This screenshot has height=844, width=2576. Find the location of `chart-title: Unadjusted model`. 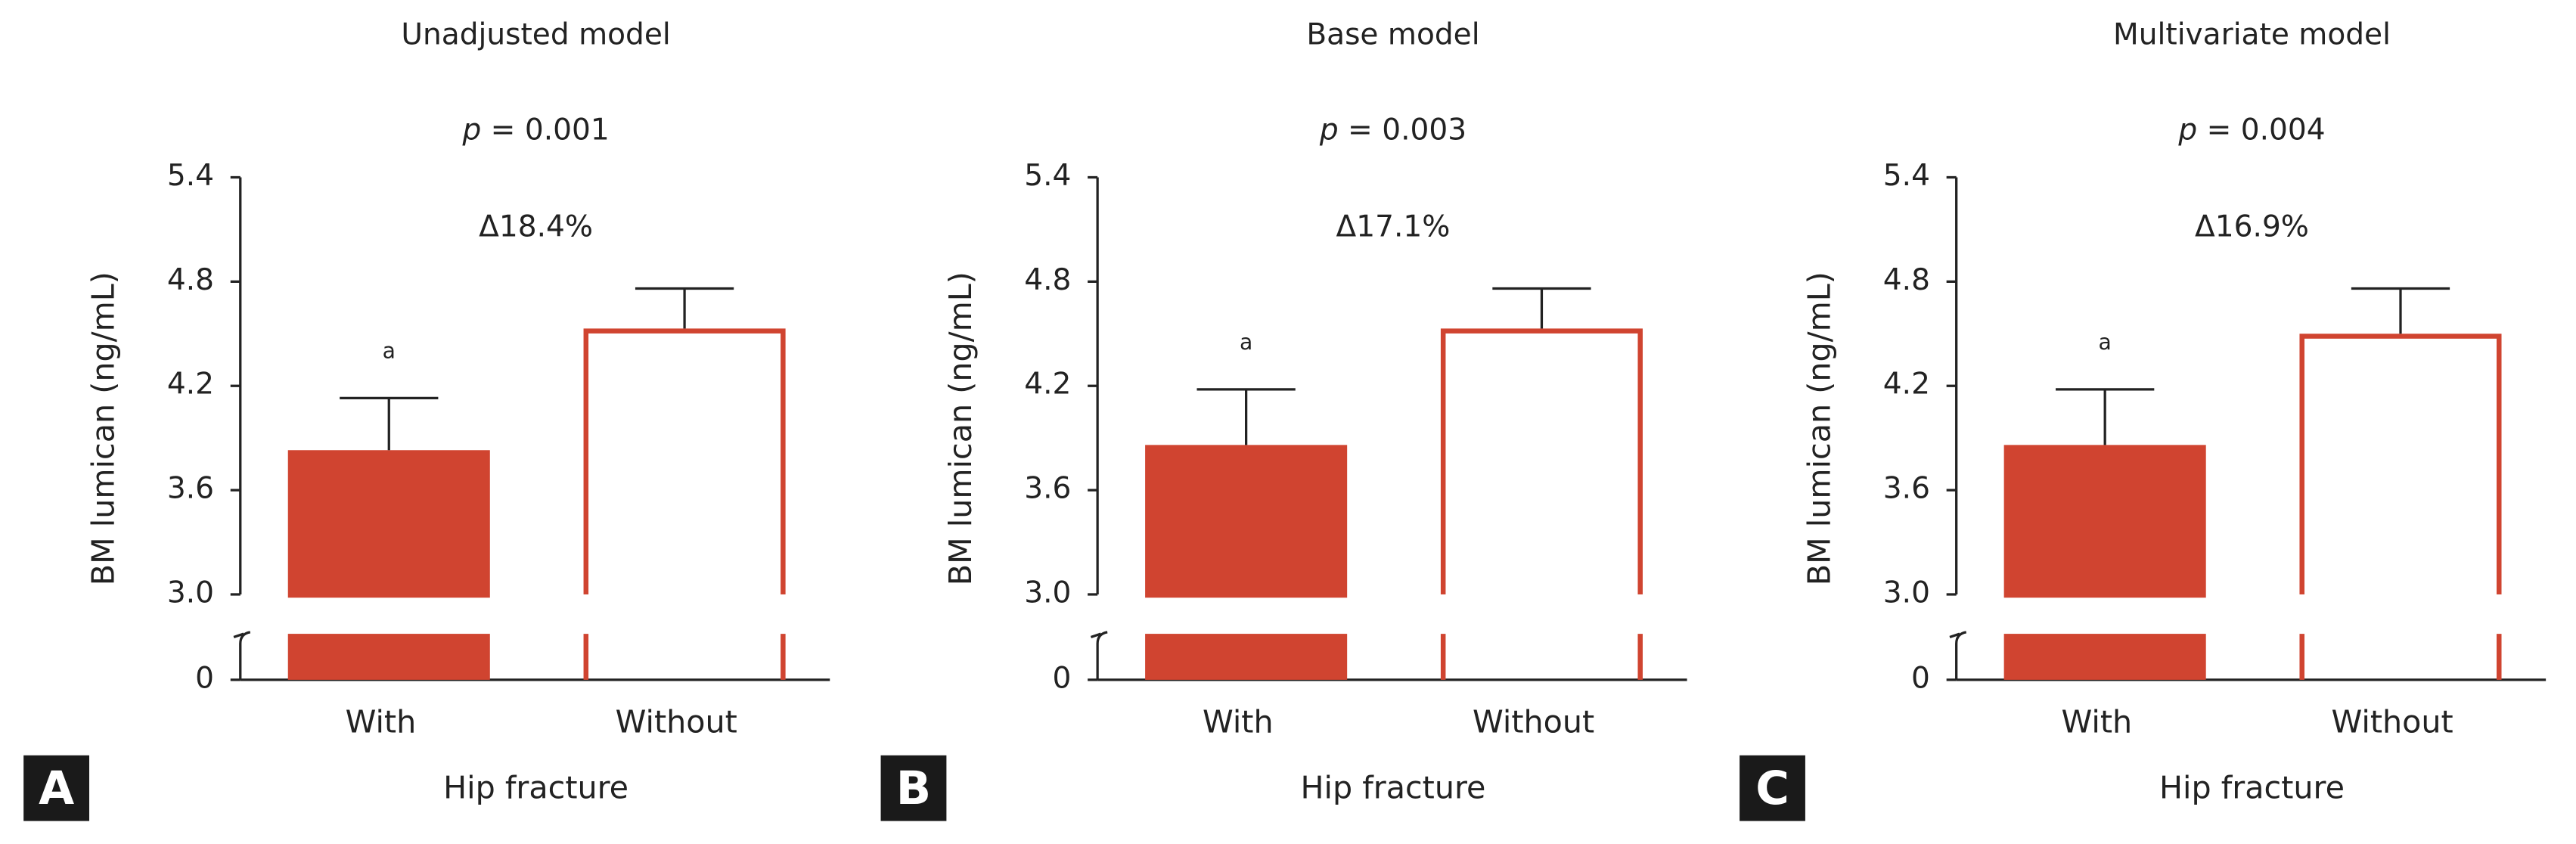

chart-title: Unadjusted model is located at coordinates (535, 34).